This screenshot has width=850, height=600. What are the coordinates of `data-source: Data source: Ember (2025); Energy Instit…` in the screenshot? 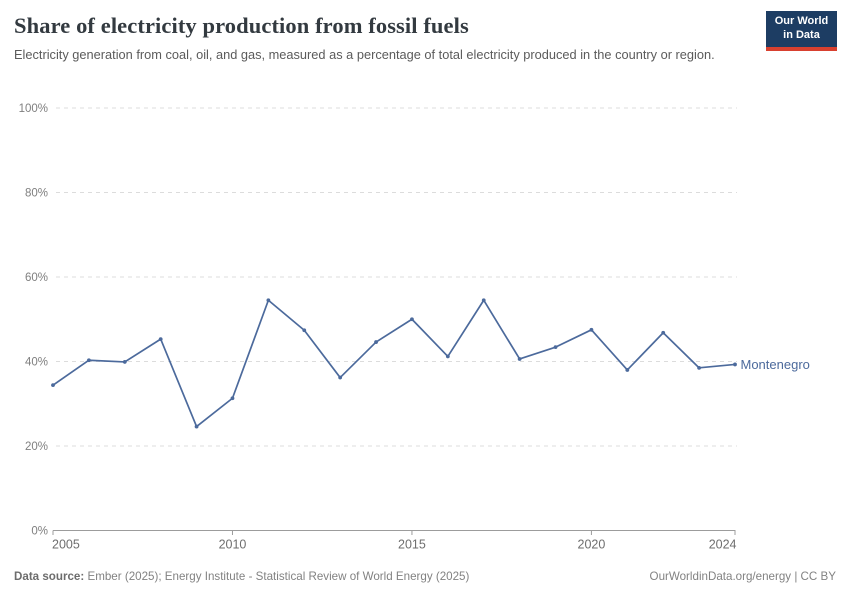 It's located at (241, 576).